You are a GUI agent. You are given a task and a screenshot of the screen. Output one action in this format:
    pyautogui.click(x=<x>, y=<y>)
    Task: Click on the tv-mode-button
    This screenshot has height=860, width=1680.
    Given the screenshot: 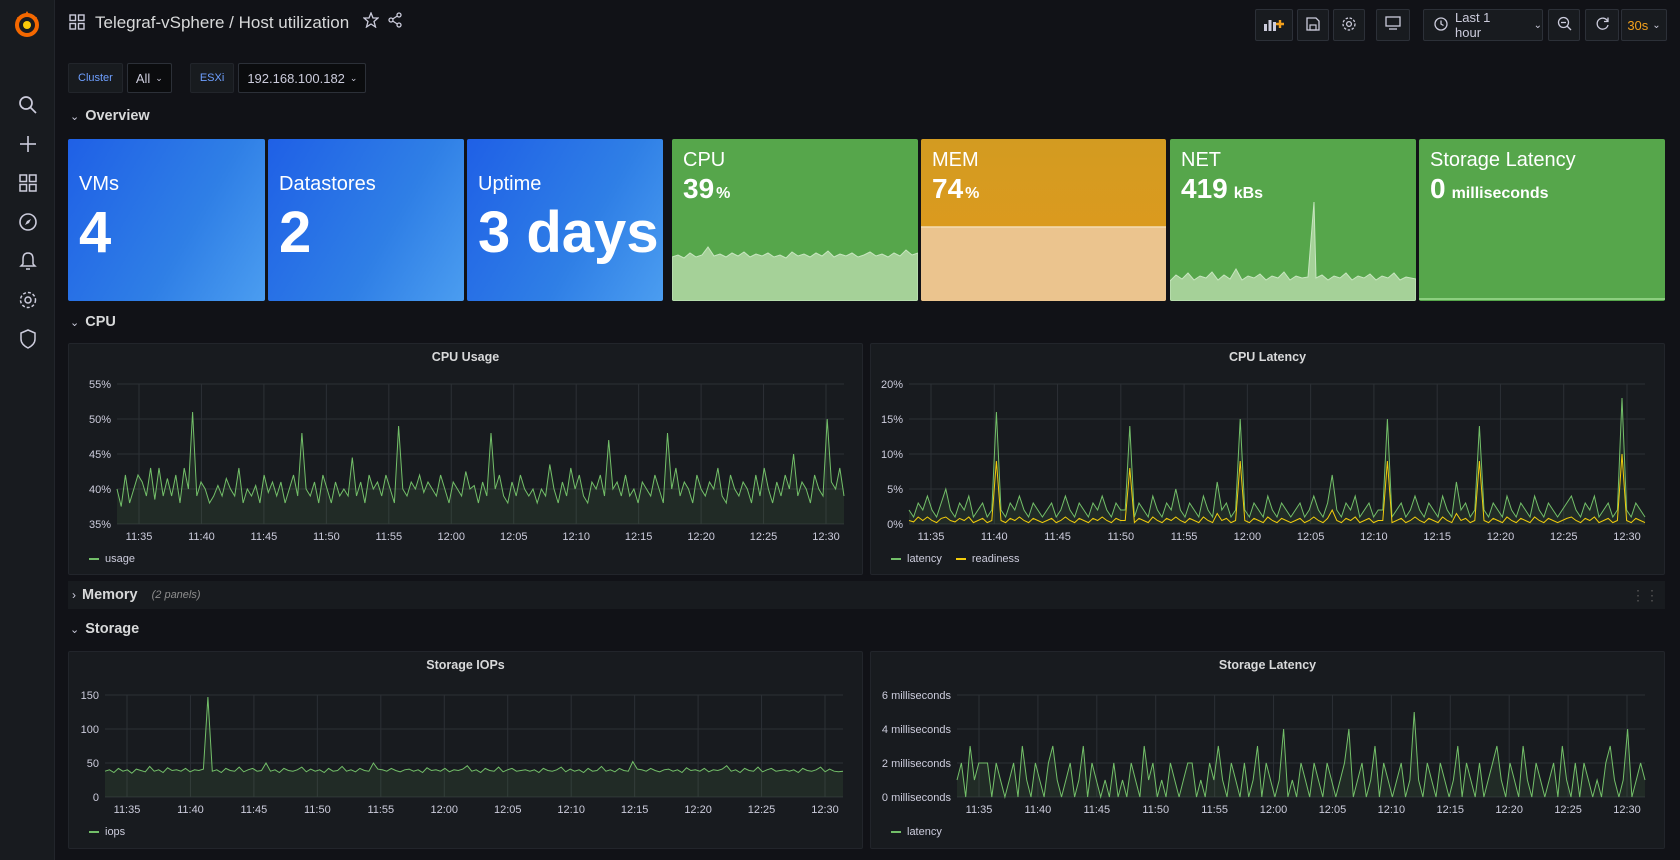 What is the action you would take?
    pyautogui.click(x=1393, y=25)
    